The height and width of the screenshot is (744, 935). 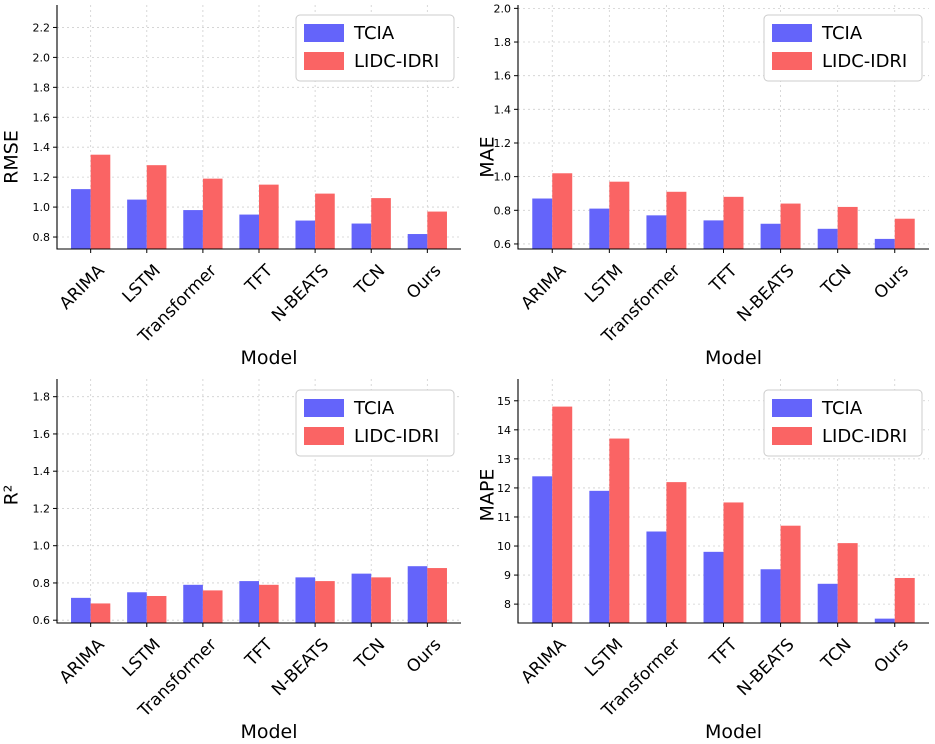 What do you see at coordinates (42, 471) in the screenshot?
I see `y-tick-label: 1.4` at bounding box center [42, 471].